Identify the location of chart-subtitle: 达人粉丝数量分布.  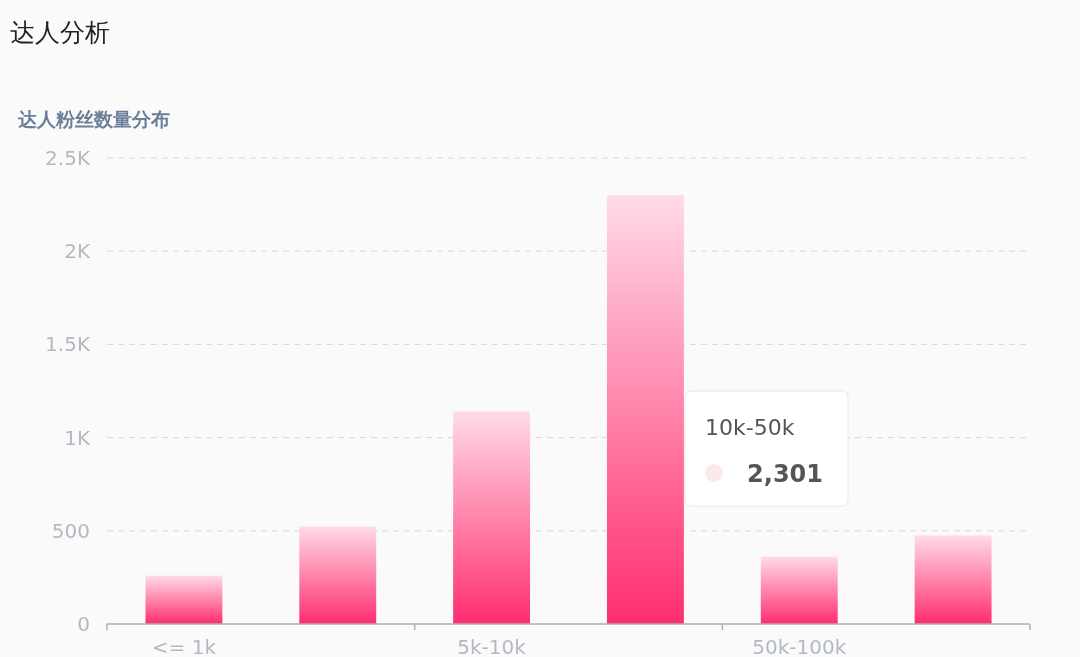
(93, 119).